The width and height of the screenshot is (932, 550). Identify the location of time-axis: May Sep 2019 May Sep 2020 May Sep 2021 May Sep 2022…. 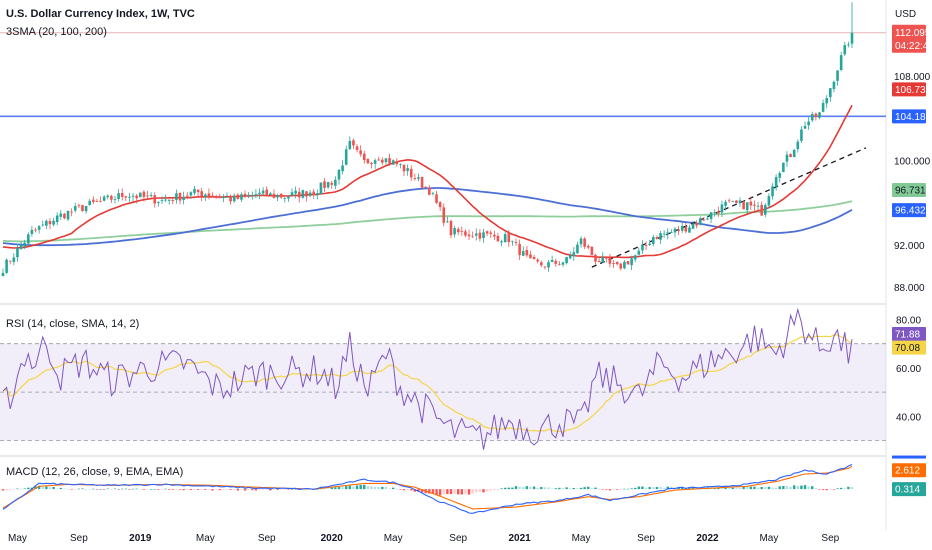
(424, 538).